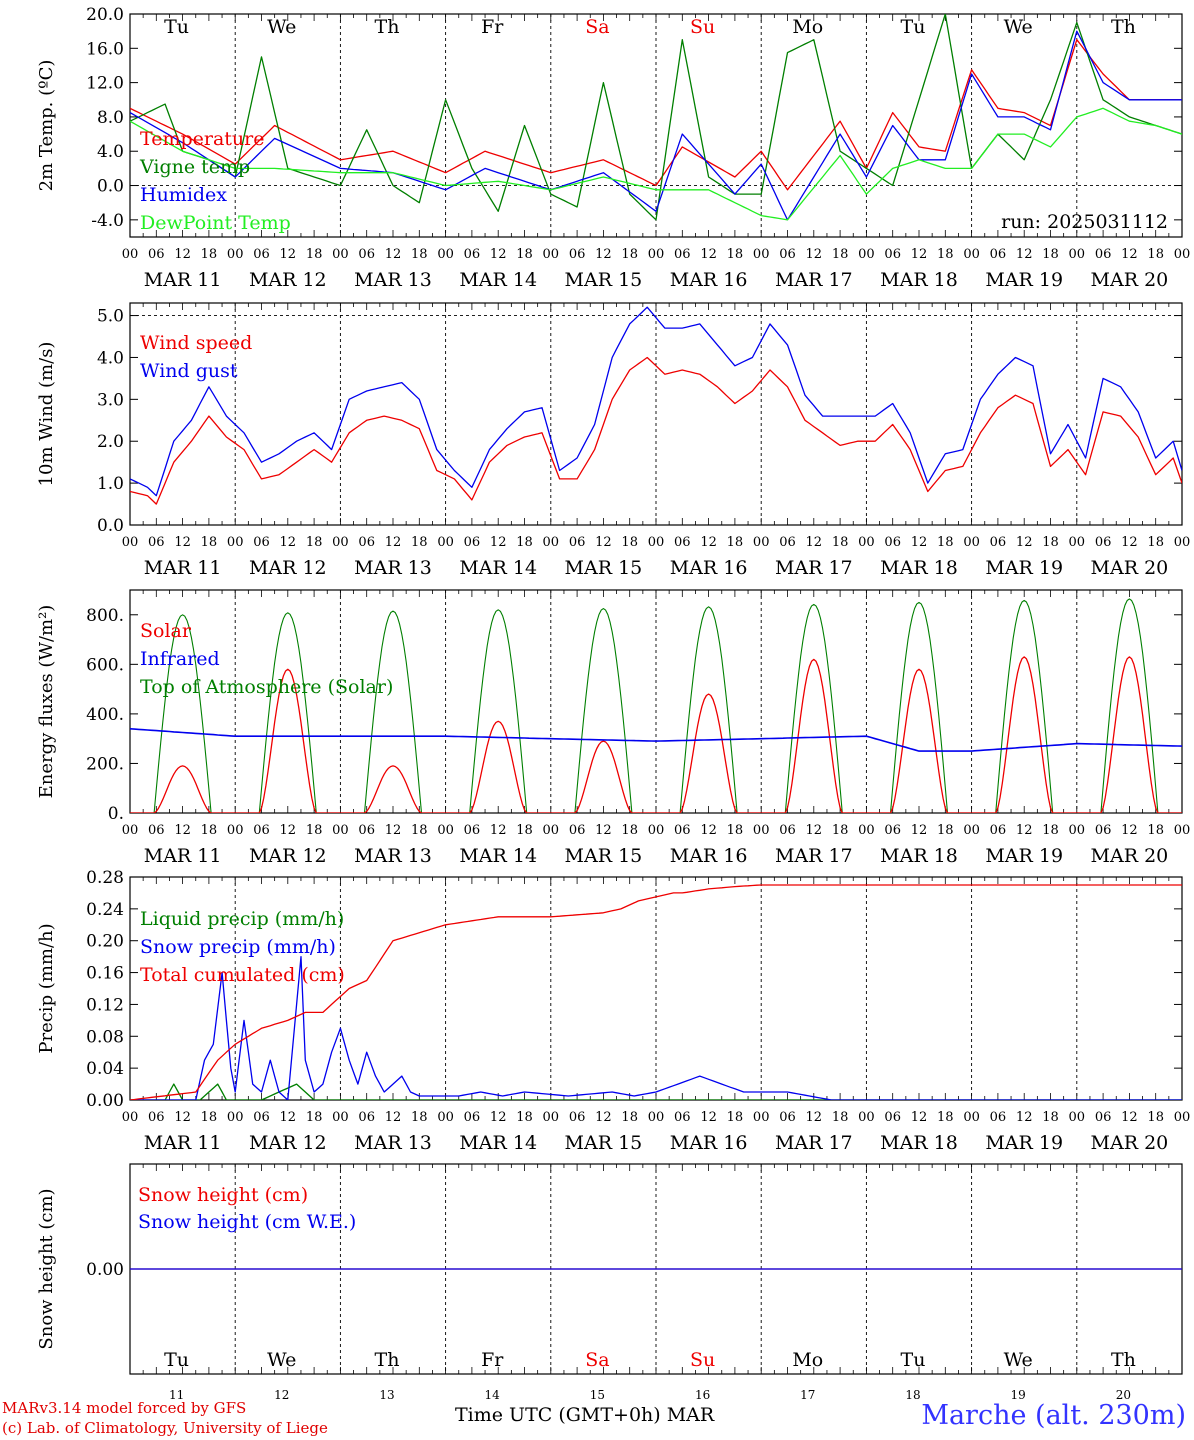  What do you see at coordinates (1130, 1143) in the screenshot?
I see `date-label: MAR 20` at bounding box center [1130, 1143].